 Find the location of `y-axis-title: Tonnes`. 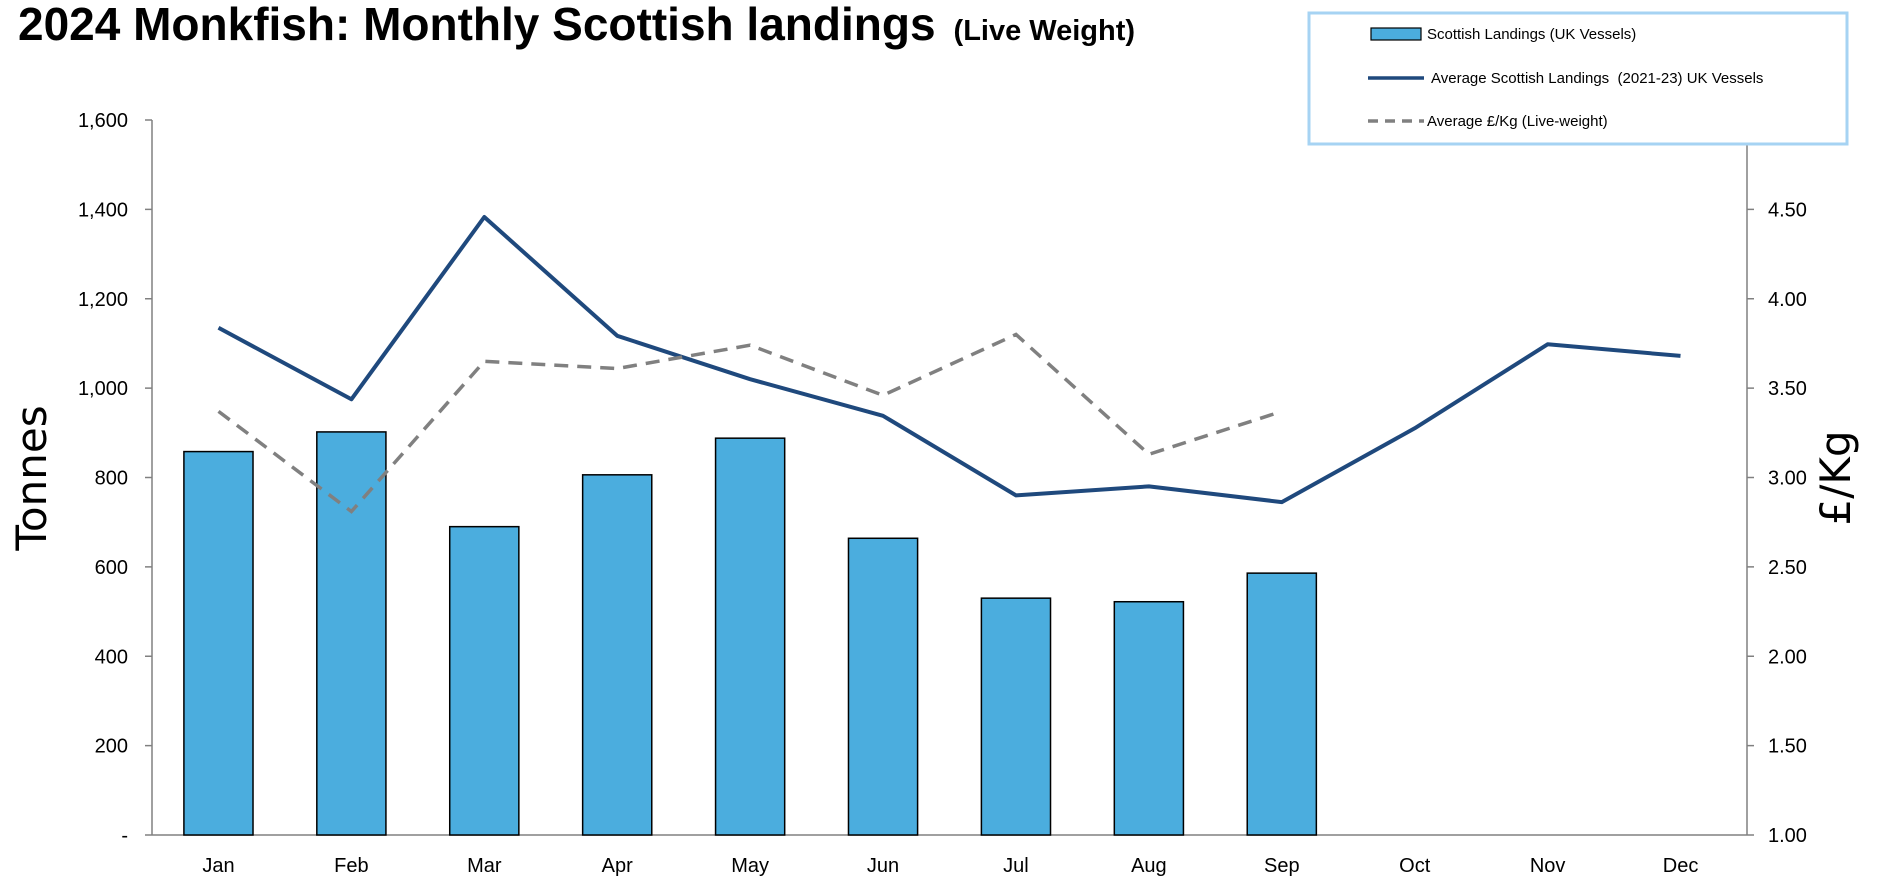

y-axis-title: Tonnes is located at coordinates (31, 478).